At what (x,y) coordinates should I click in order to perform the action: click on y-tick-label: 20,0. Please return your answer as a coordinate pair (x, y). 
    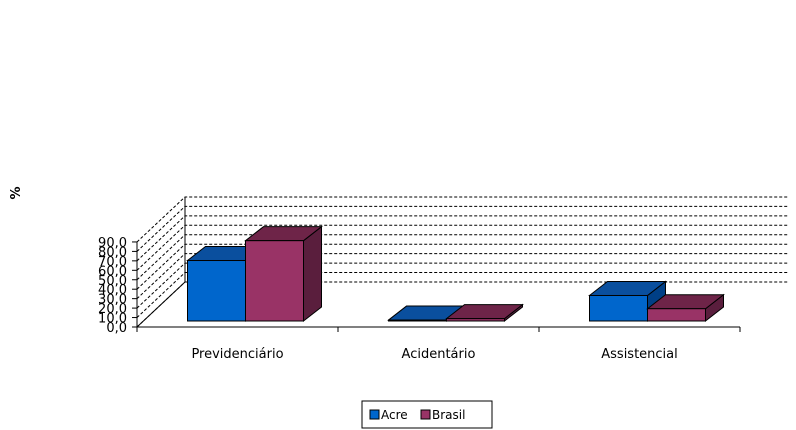
    Looking at the image, I should click on (112, 309).